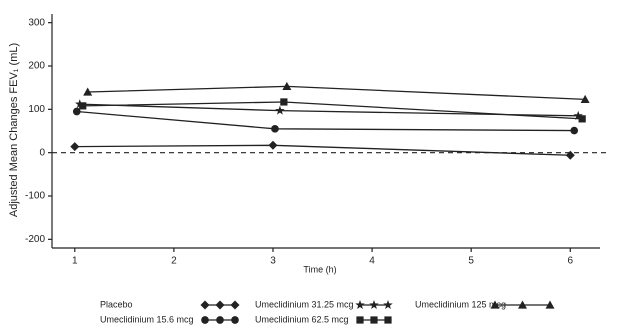  Describe the element at coordinates (460, 304) in the screenshot. I see `legend-label: Umeclidinium 125 mcg` at that location.